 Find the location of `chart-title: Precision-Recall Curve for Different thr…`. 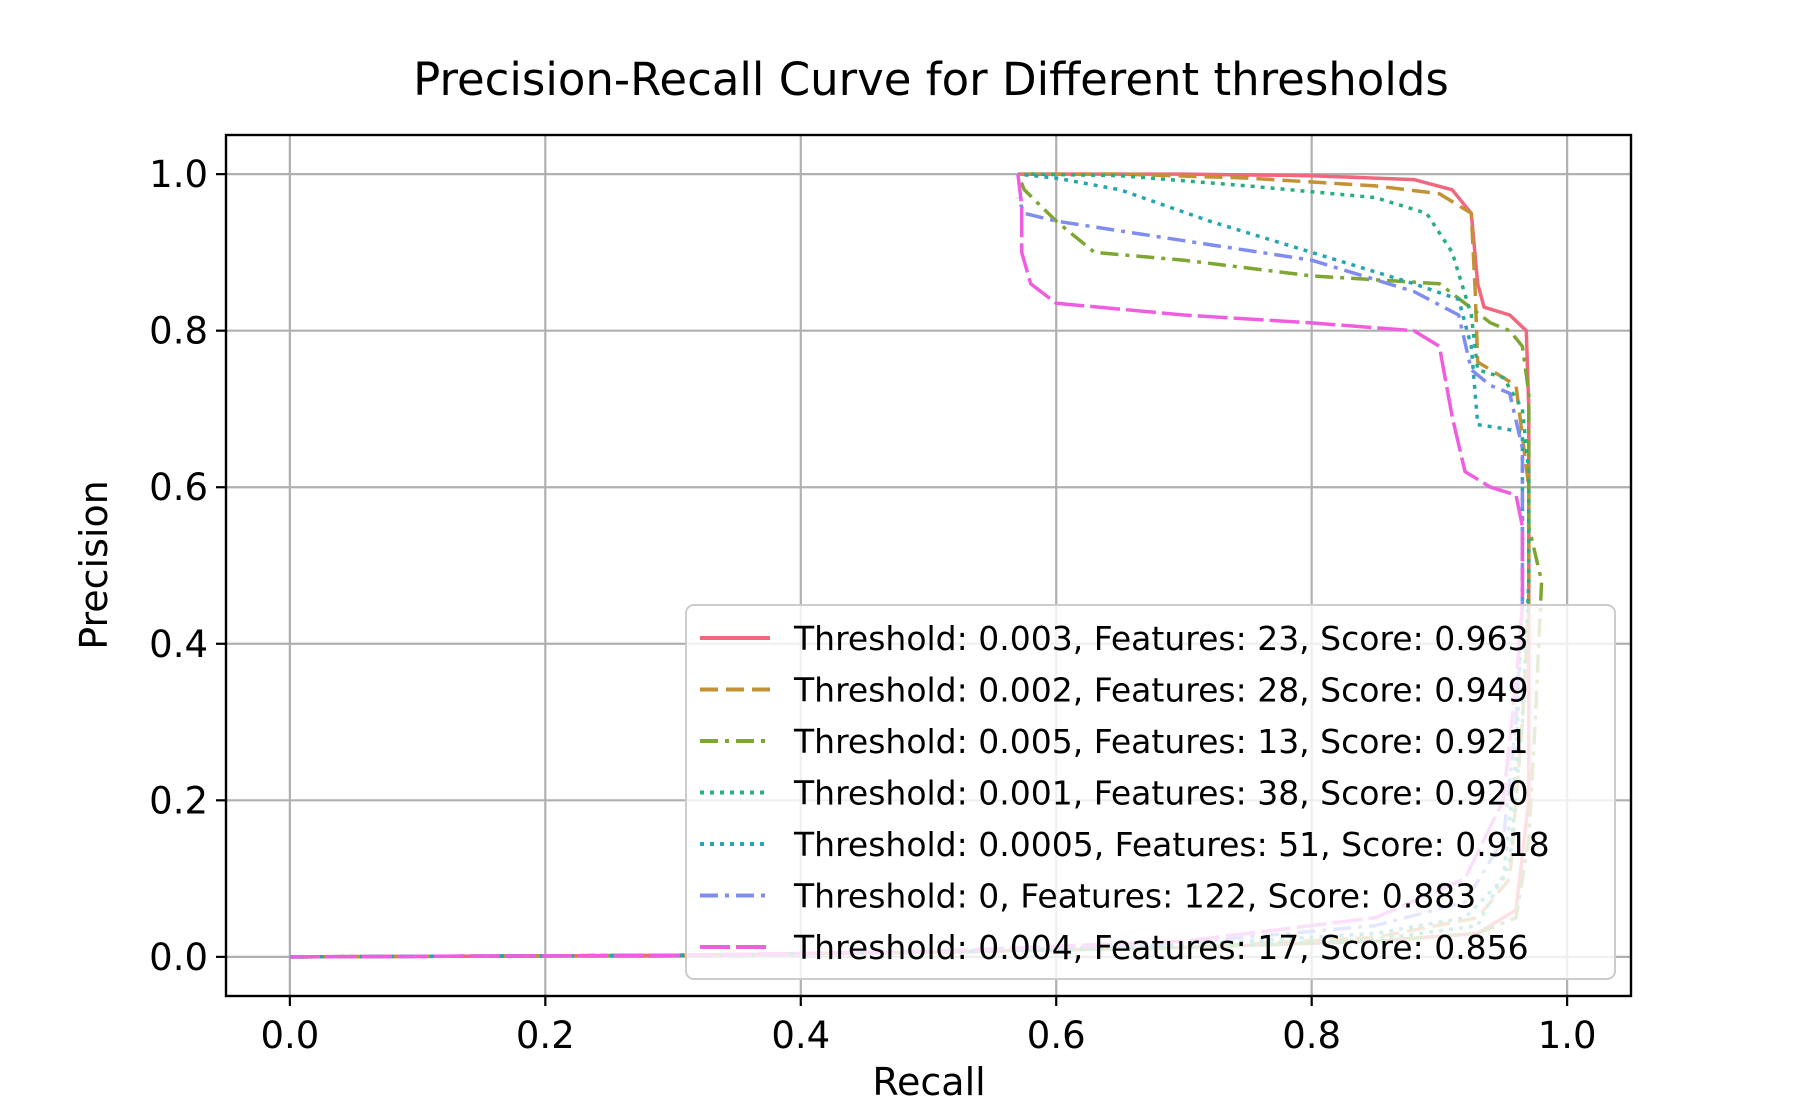

chart-title: Precision-Recall Curve for Different thr… is located at coordinates (931, 79).